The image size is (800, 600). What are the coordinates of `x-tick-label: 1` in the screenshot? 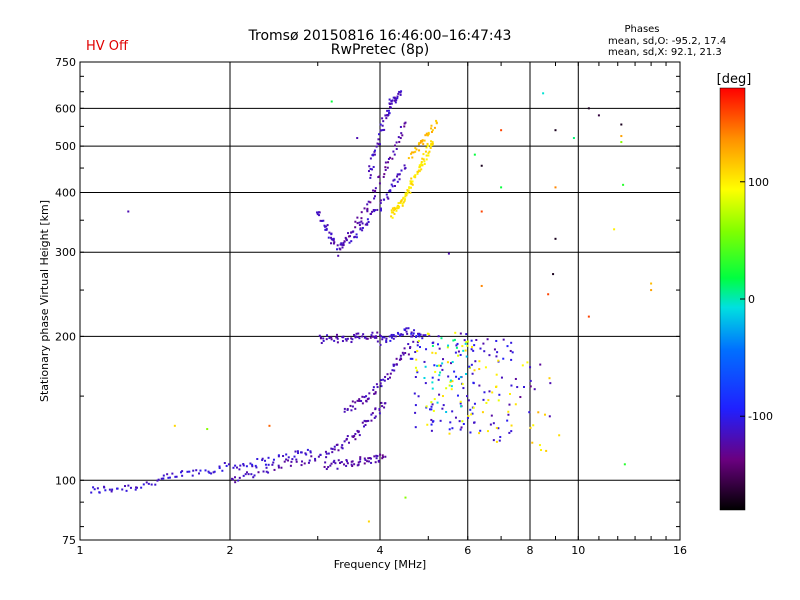 It's located at (80, 550).